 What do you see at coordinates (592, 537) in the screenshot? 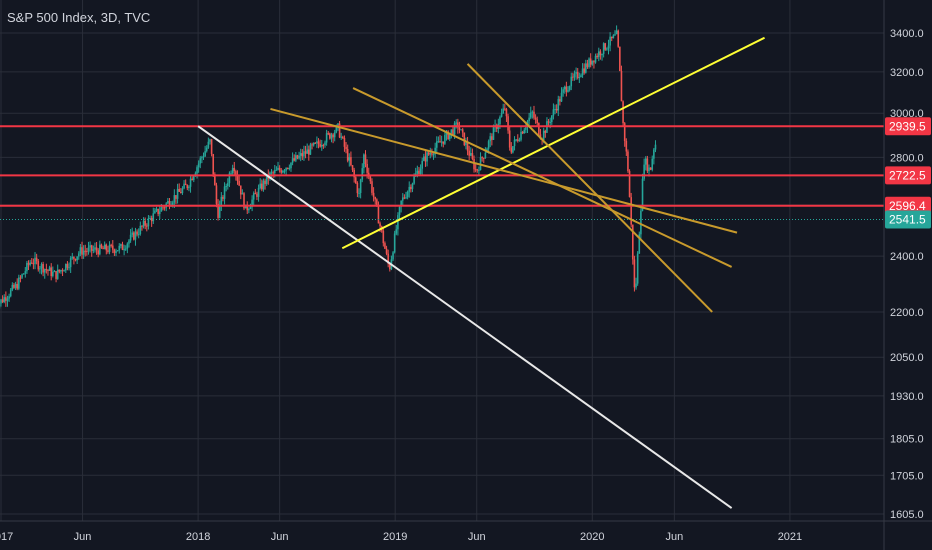
I see `time-tick-label: 2020` at bounding box center [592, 537].